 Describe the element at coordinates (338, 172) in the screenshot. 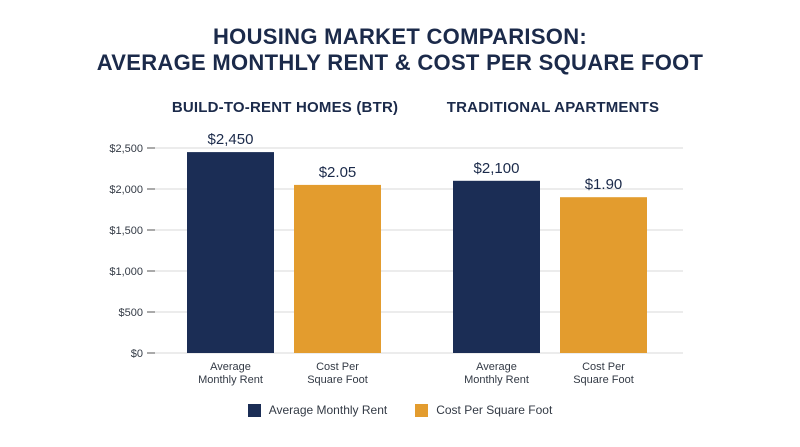

I see `bar-value-label: $2.05` at that location.